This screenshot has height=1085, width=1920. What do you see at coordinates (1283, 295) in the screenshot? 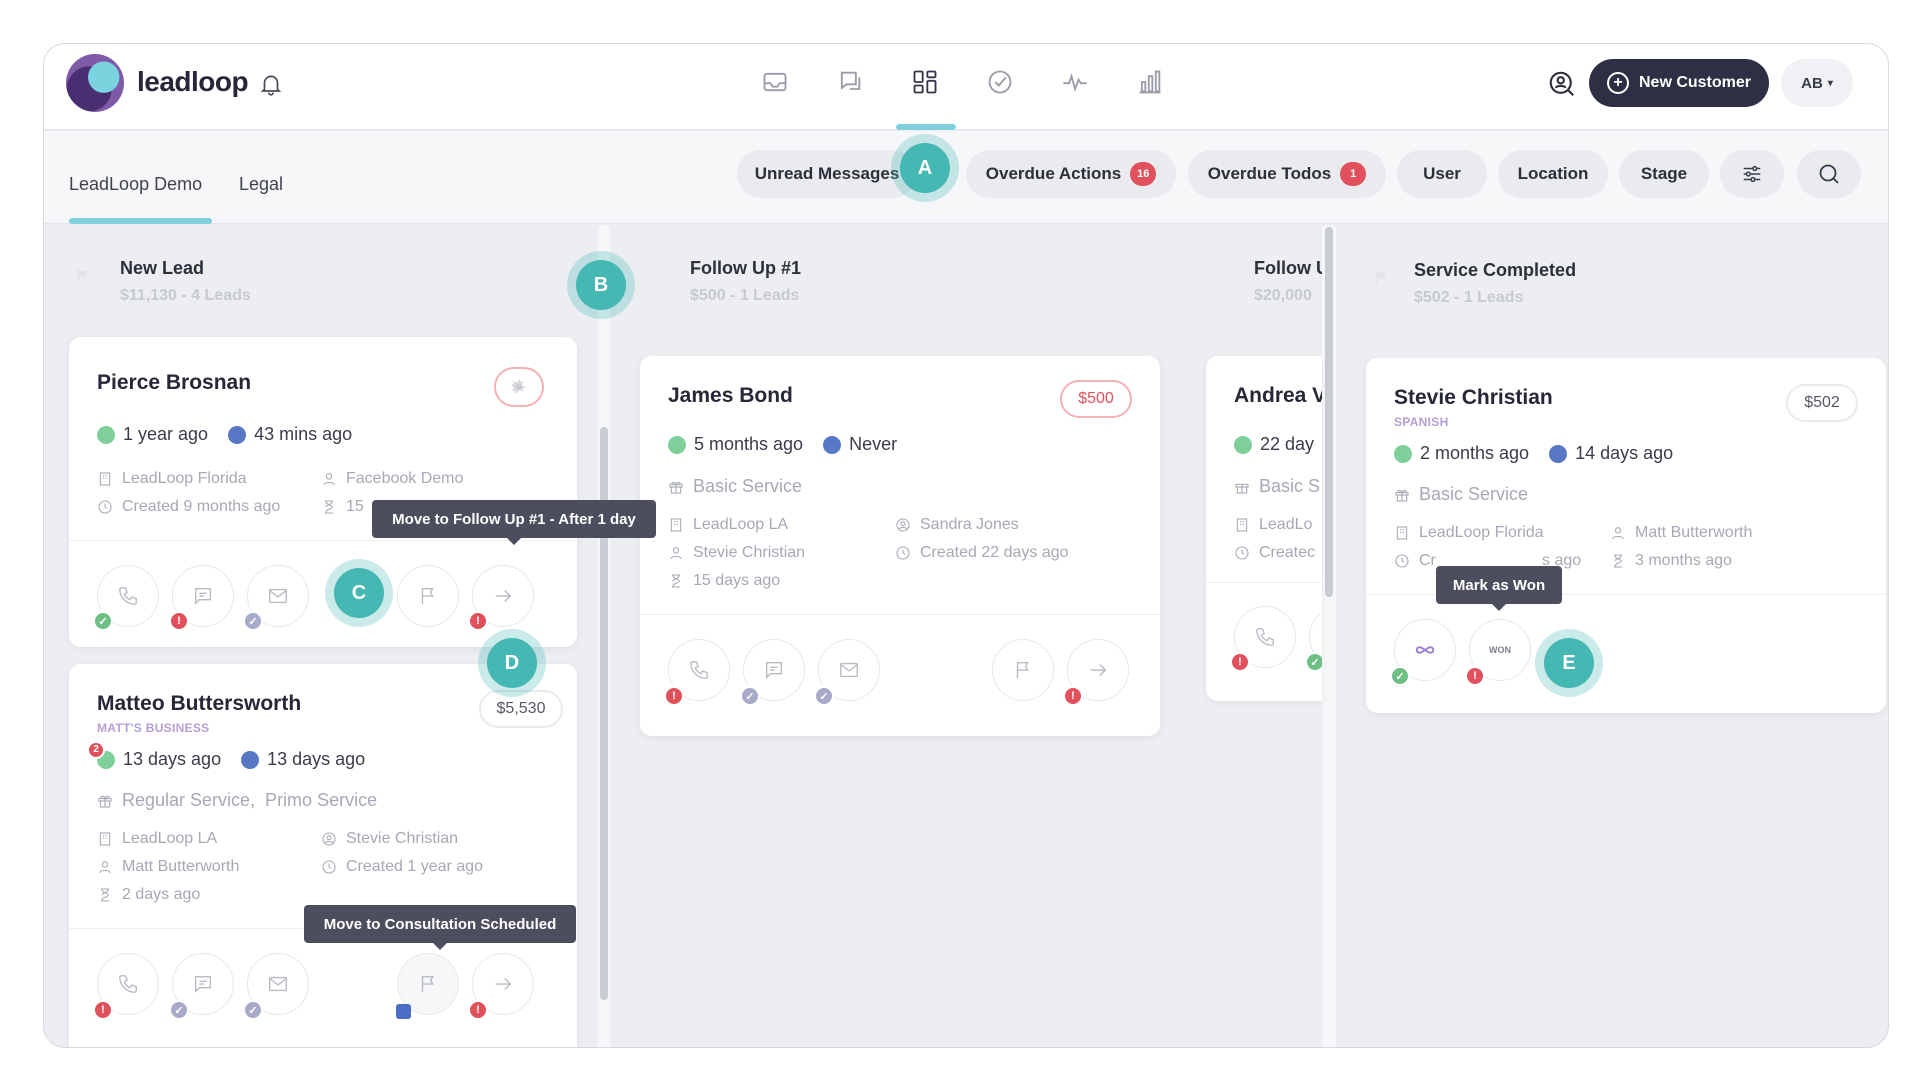
I see `column-summary-follow-up-2: $20,000` at bounding box center [1283, 295].